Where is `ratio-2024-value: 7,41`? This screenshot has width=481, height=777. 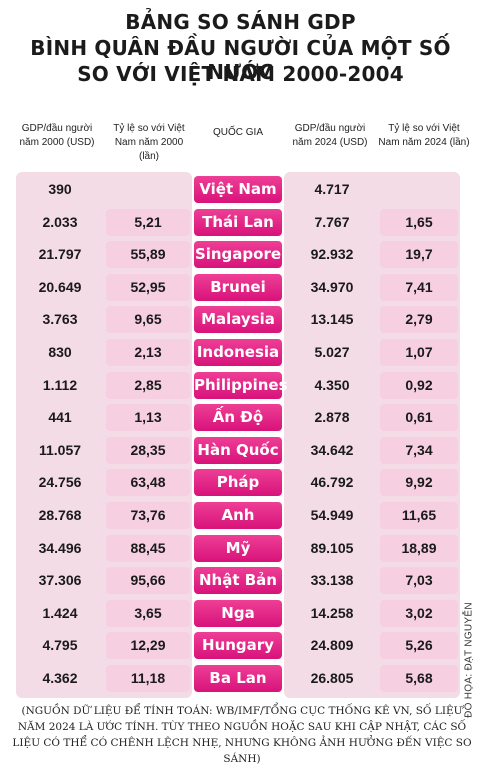
ratio-2024-value: 7,41 is located at coordinates (419, 287).